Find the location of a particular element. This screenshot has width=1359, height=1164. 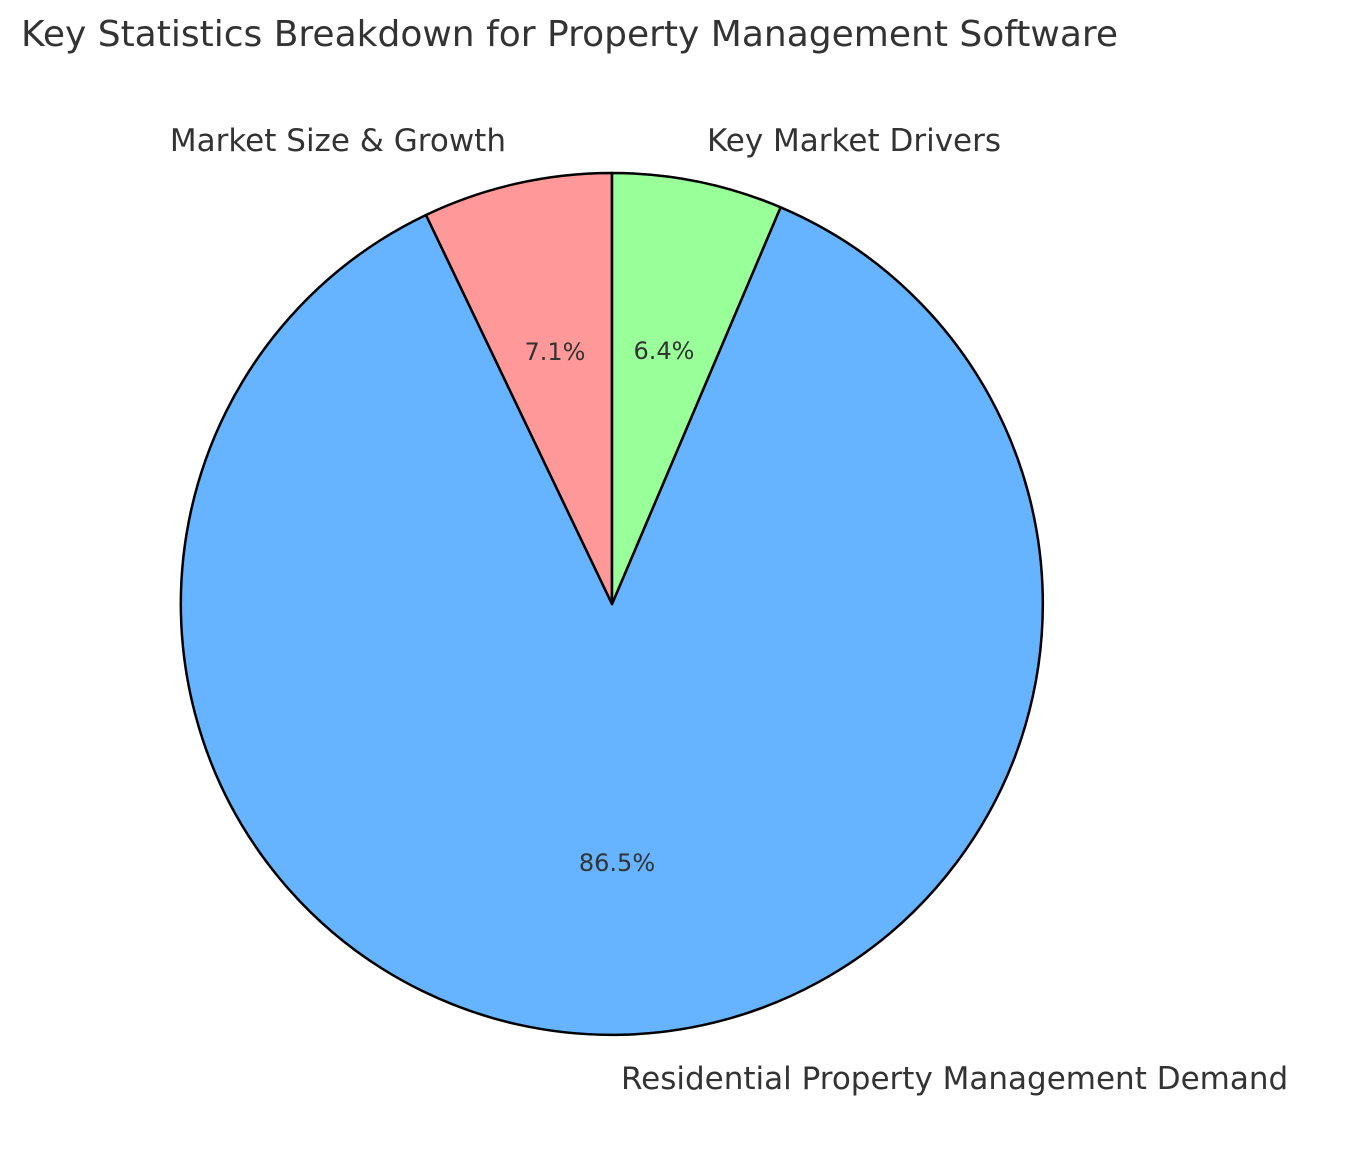

label-market-size: Market Size & Growth is located at coordinates (338, 141).